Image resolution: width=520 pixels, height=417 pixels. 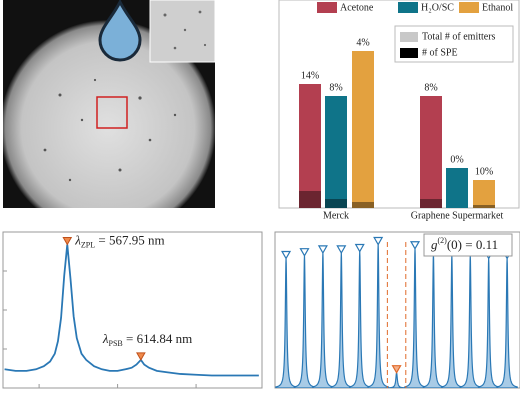 I want to click on subscript: ZPL, so click(x=88, y=244).